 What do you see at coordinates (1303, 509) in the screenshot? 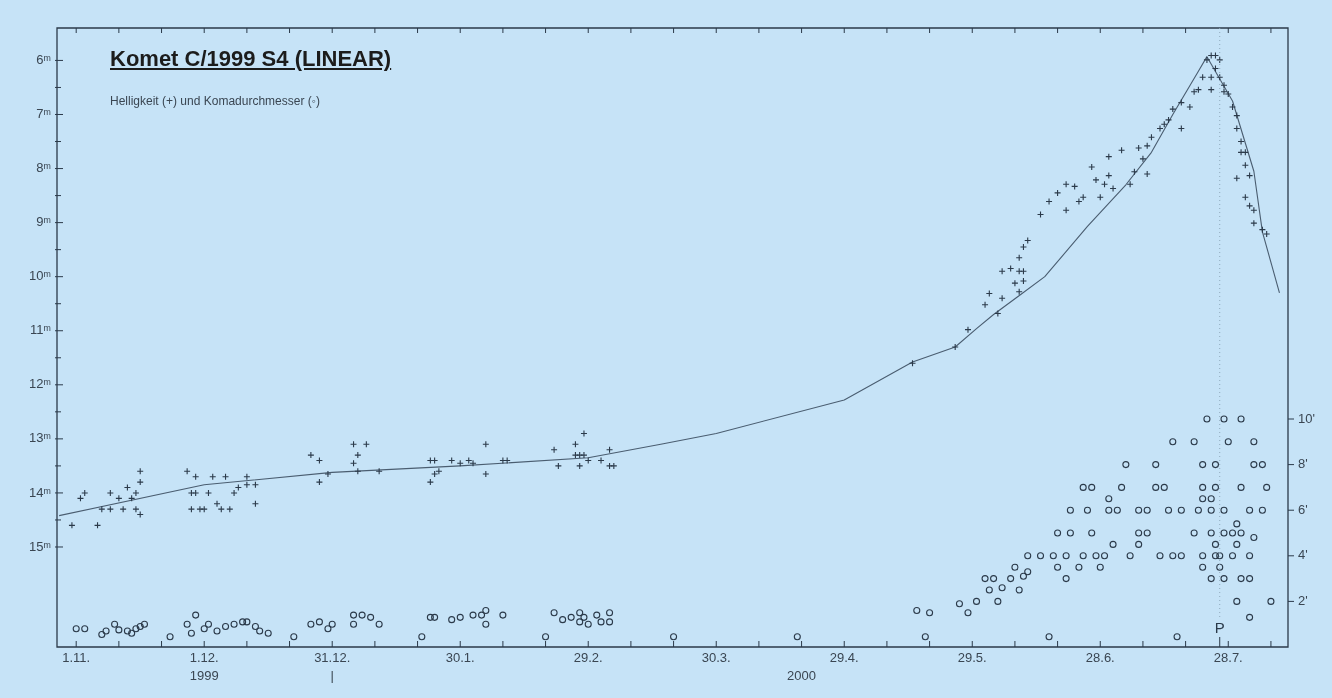
I see `y2-tick-label: 6'` at bounding box center [1303, 509].